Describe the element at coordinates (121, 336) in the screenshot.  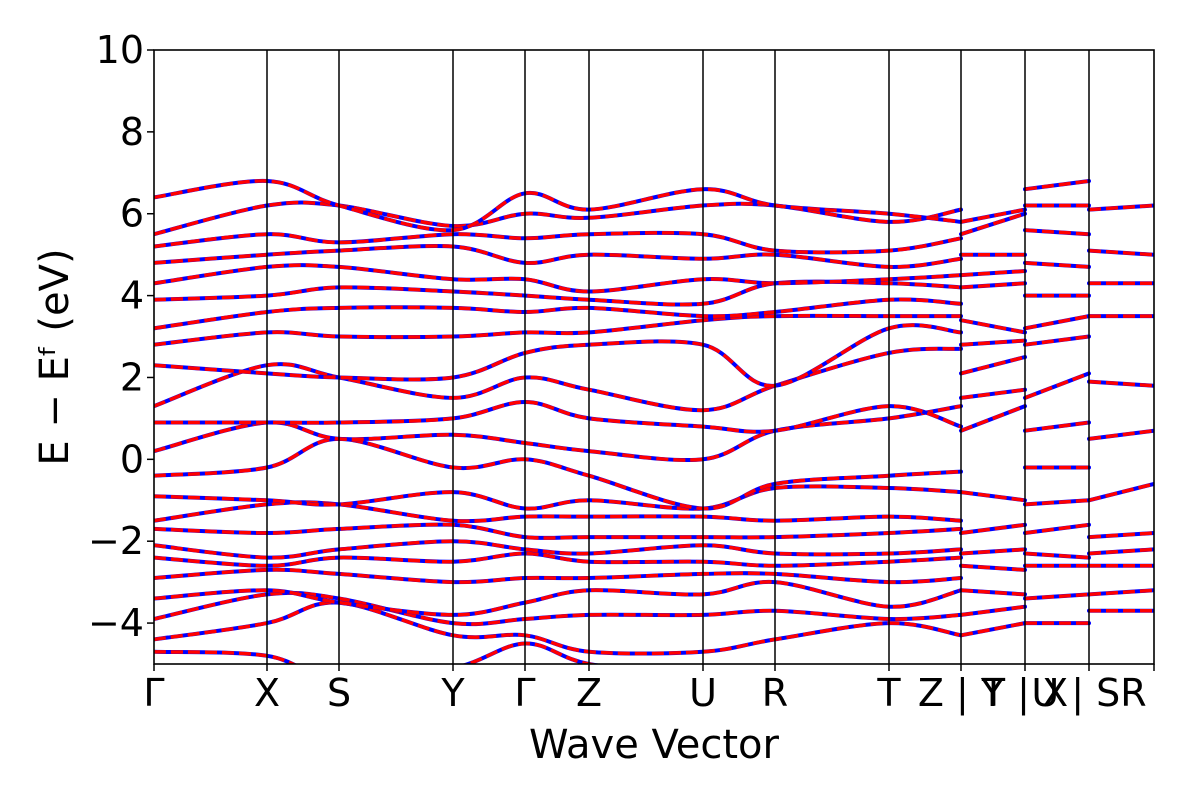
I see `y-axis: −4 −2 0 2 4 6 8 10` at that location.